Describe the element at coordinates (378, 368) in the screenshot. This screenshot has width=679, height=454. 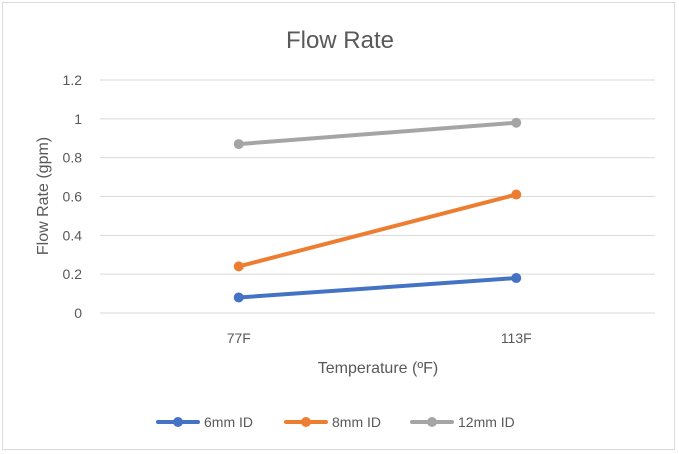
I see `x-axis-title: Temperature (ºF)` at that location.